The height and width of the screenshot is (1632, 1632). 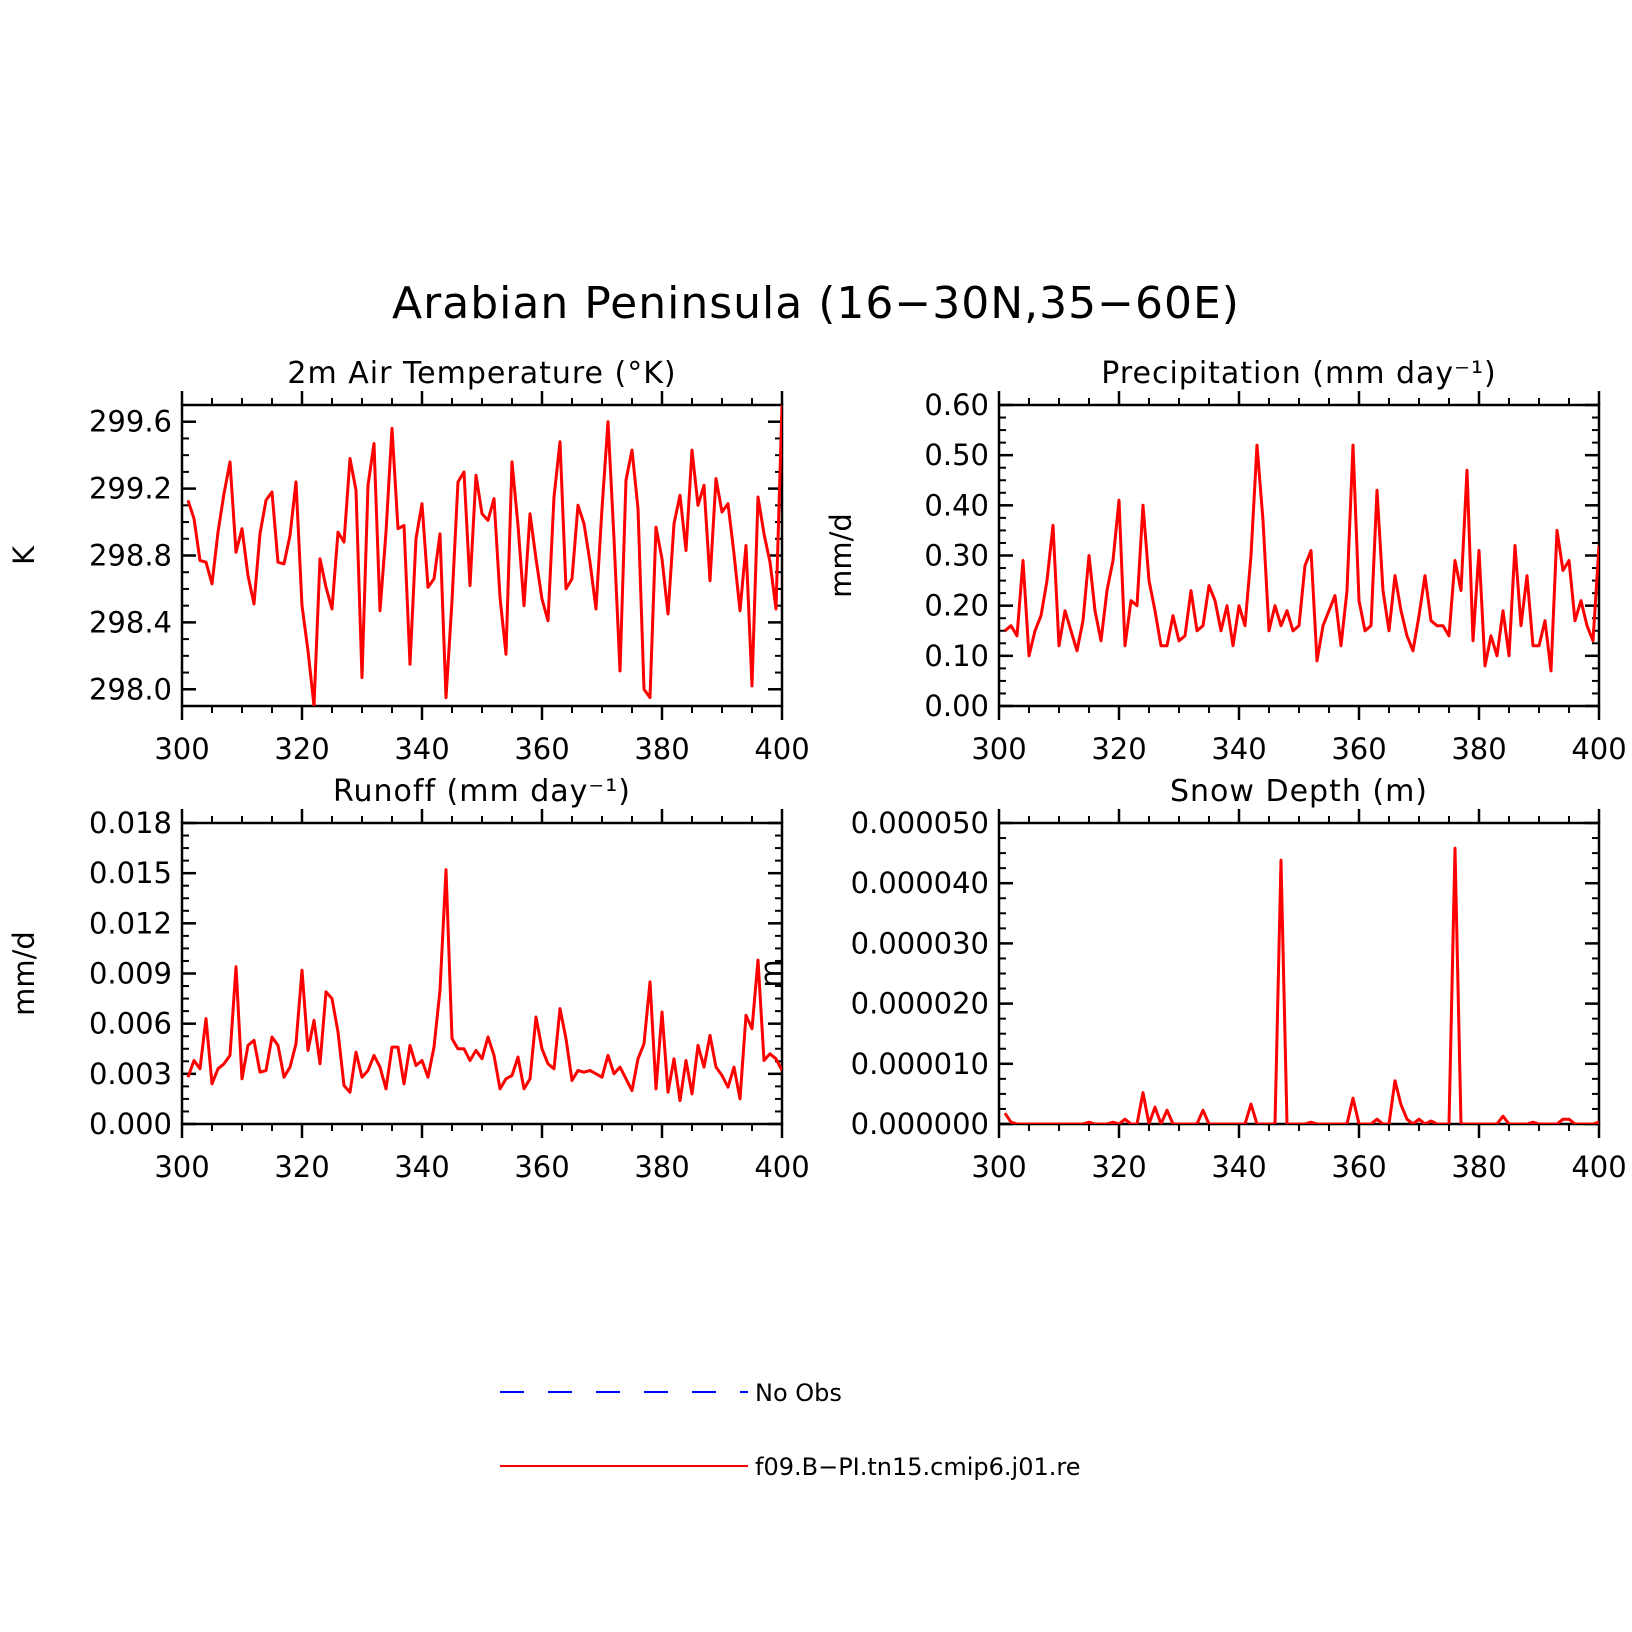 What do you see at coordinates (130, 873) in the screenshot?
I see `runoff-y-tick-label: 0.015` at bounding box center [130, 873].